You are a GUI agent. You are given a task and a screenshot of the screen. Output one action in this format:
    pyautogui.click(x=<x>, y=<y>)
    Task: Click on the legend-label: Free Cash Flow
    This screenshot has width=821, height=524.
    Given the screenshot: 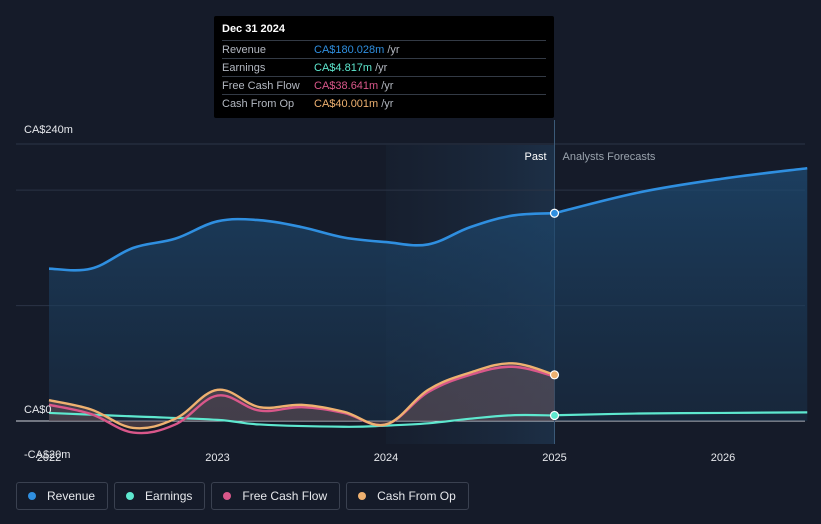 What is the action you would take?
    pyautogui.click(x=285, y=496)
    